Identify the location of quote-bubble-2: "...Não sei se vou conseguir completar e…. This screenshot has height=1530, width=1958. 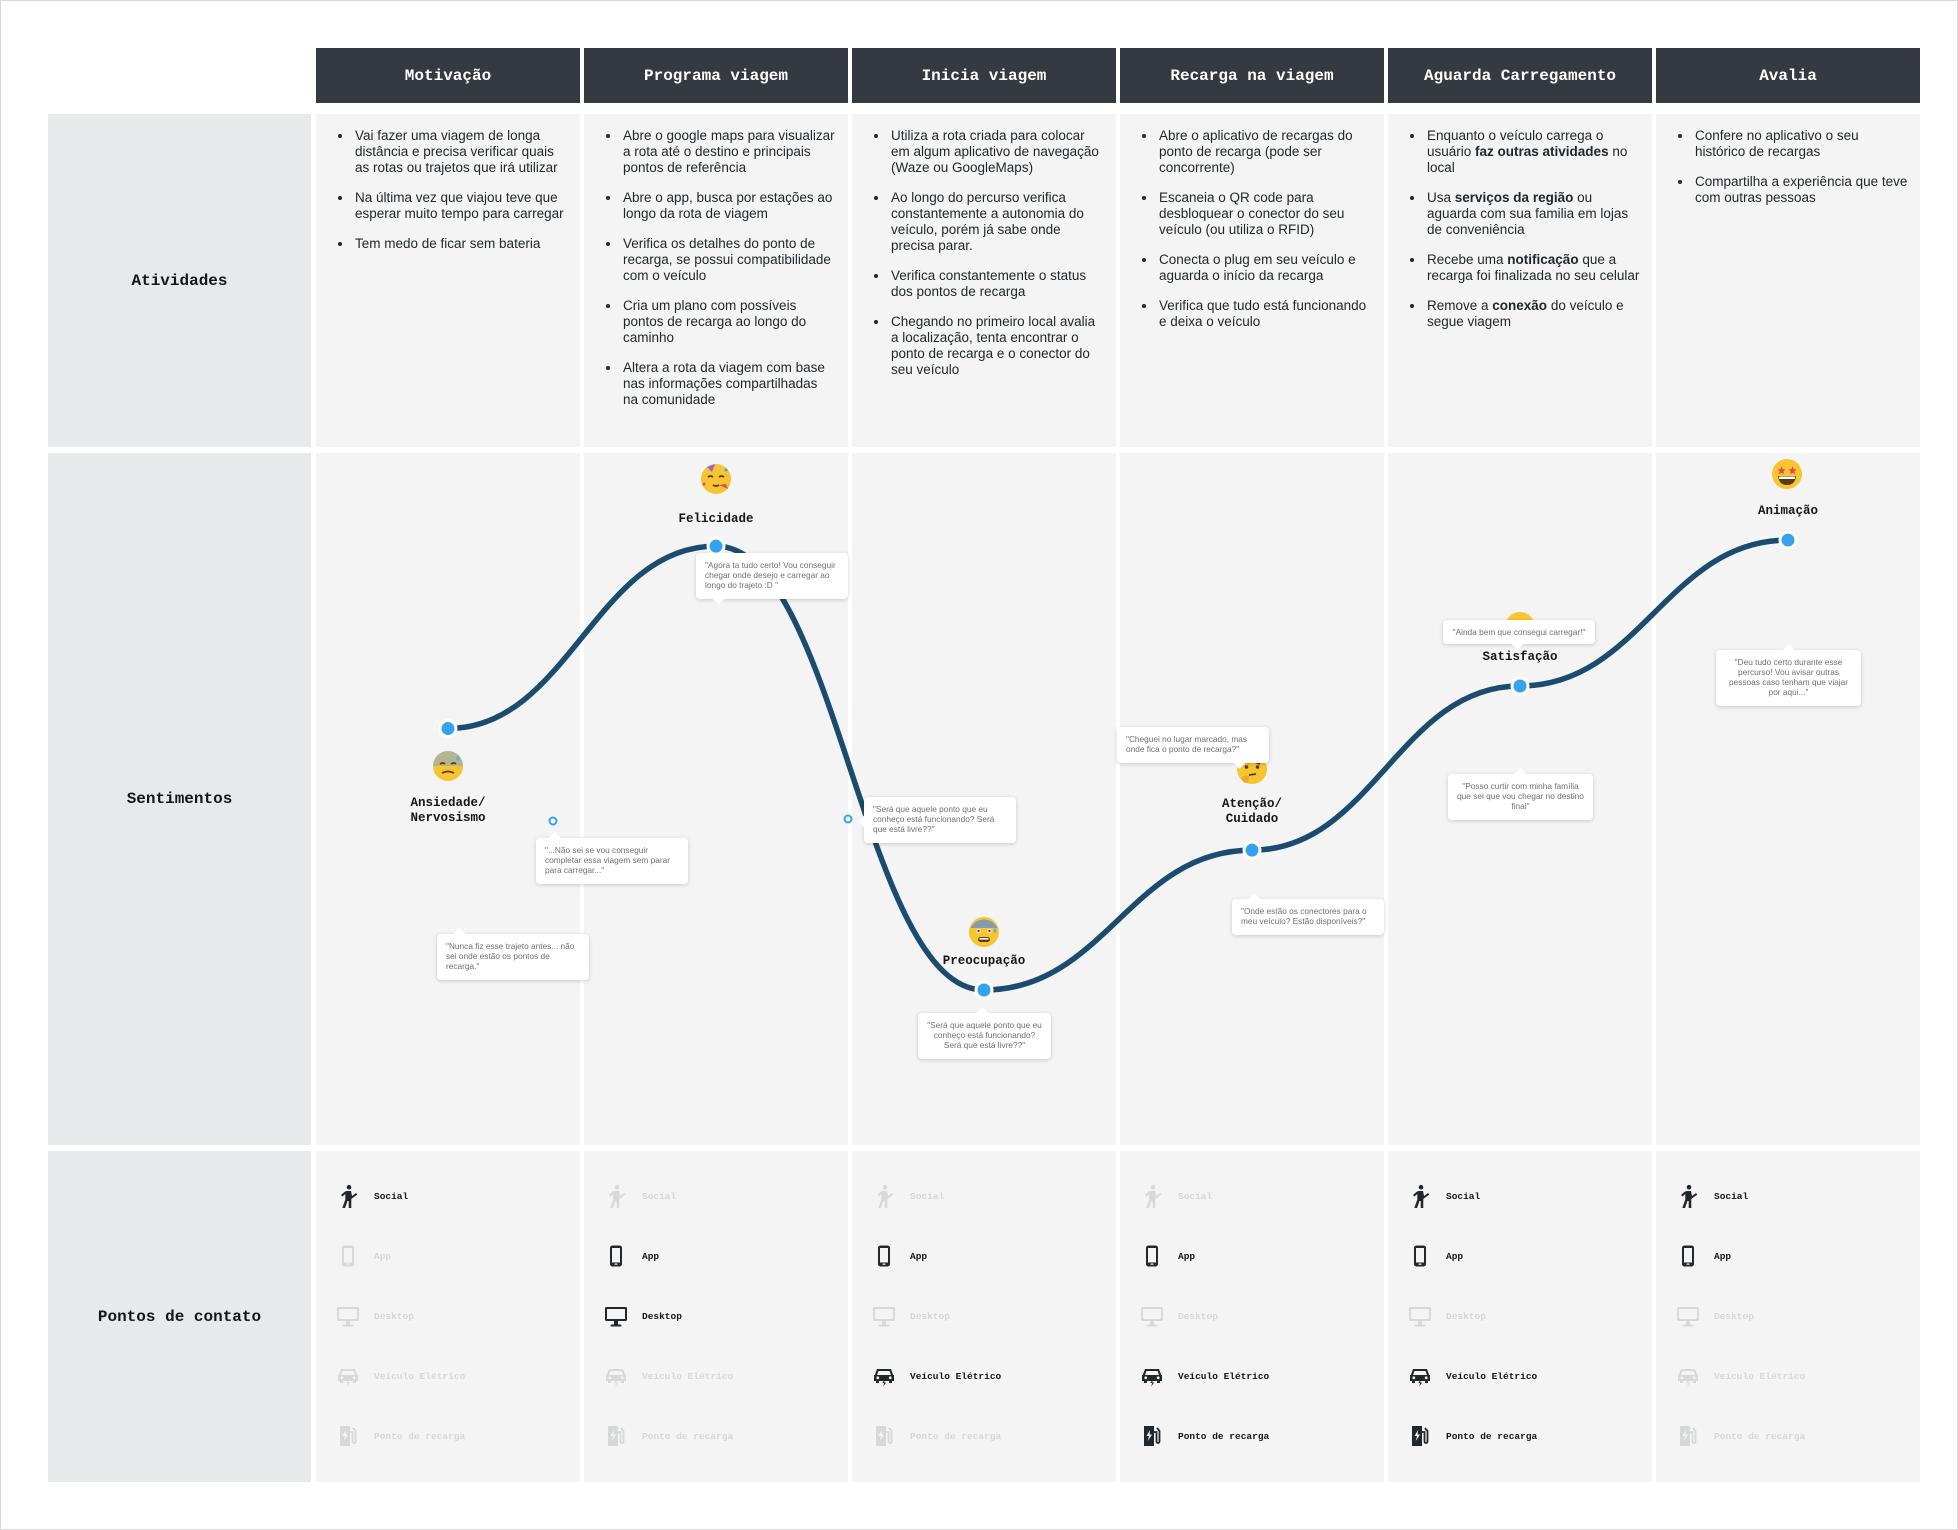
(612, 858).